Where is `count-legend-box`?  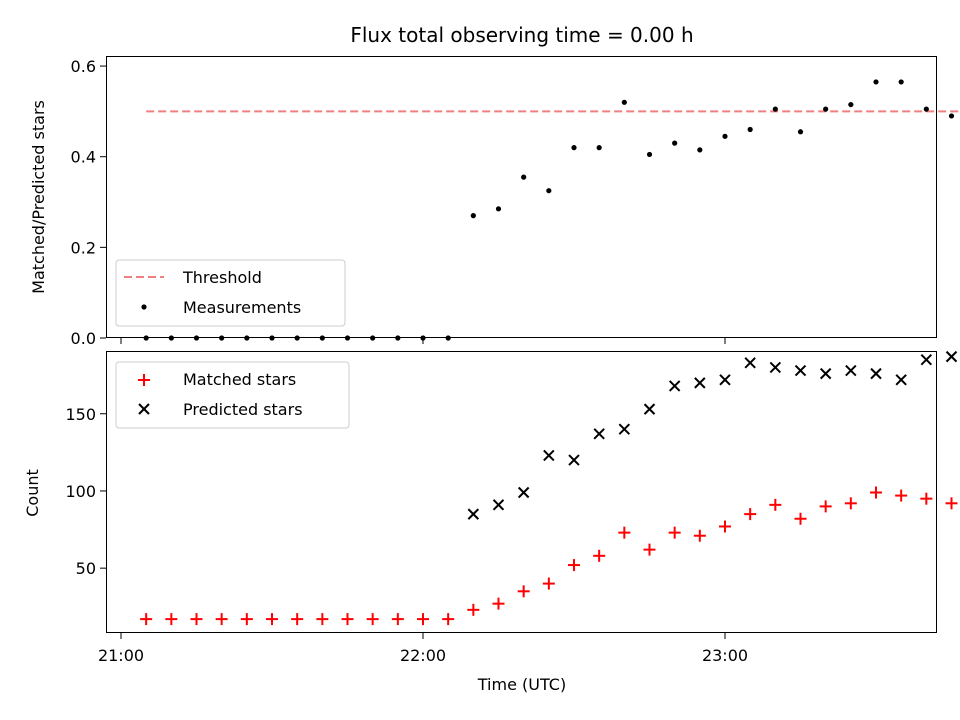
count-legend-box is located at coordinates (232, 395).